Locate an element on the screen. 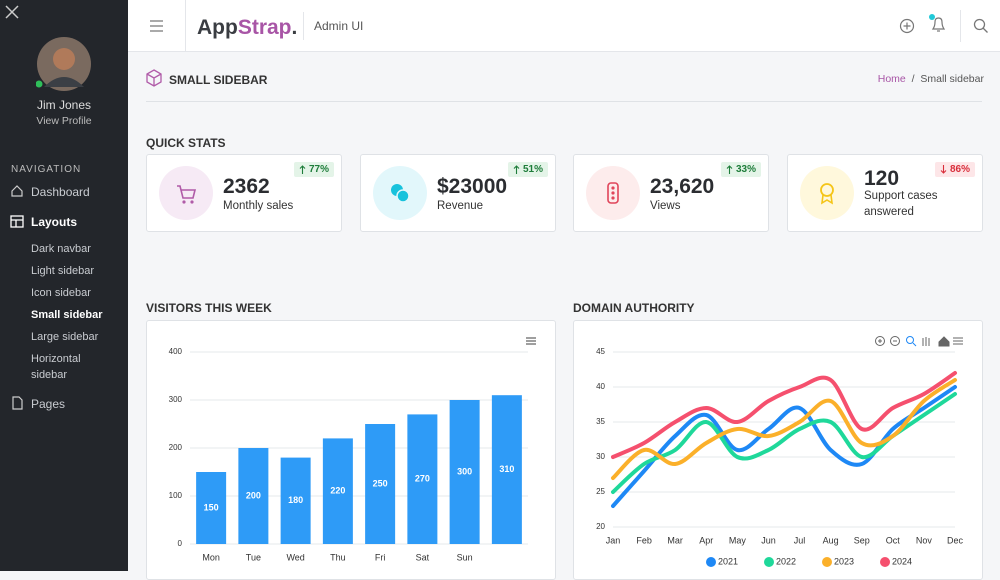 The width and height of the screenshot is (1000, 580). x-tick-label: Jul is located at coordinates (800, 540).